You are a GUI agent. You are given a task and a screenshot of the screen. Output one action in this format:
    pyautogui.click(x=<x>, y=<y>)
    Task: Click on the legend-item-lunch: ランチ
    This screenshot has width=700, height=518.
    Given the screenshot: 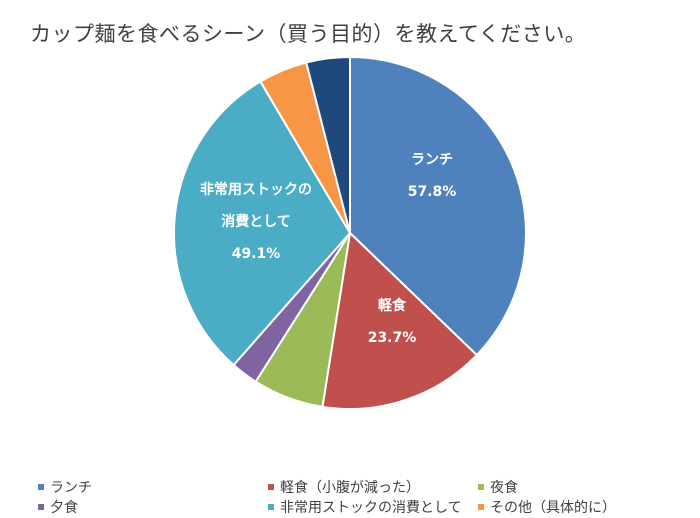 What is the action you would take?
    pyautogui.click(x=153, y=487)
    